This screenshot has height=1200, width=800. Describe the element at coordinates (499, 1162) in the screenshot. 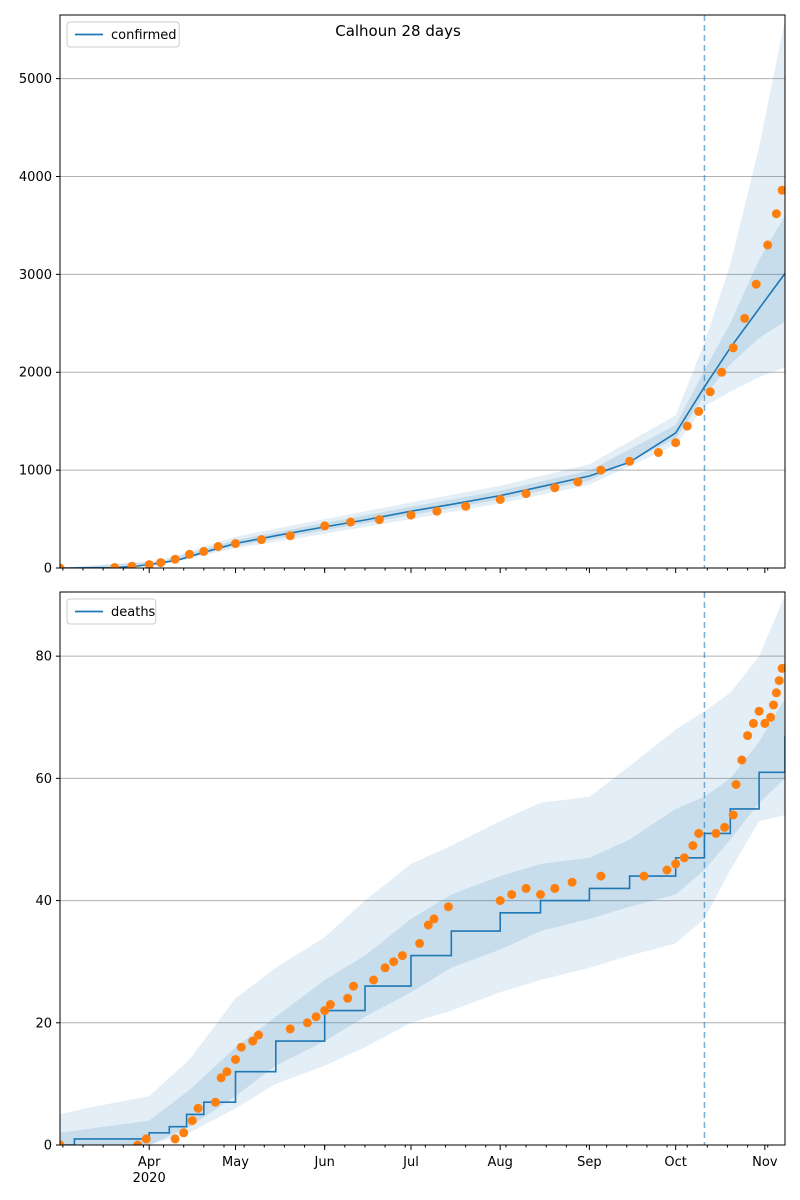

I see `x-tick-label: Aug` at that location.